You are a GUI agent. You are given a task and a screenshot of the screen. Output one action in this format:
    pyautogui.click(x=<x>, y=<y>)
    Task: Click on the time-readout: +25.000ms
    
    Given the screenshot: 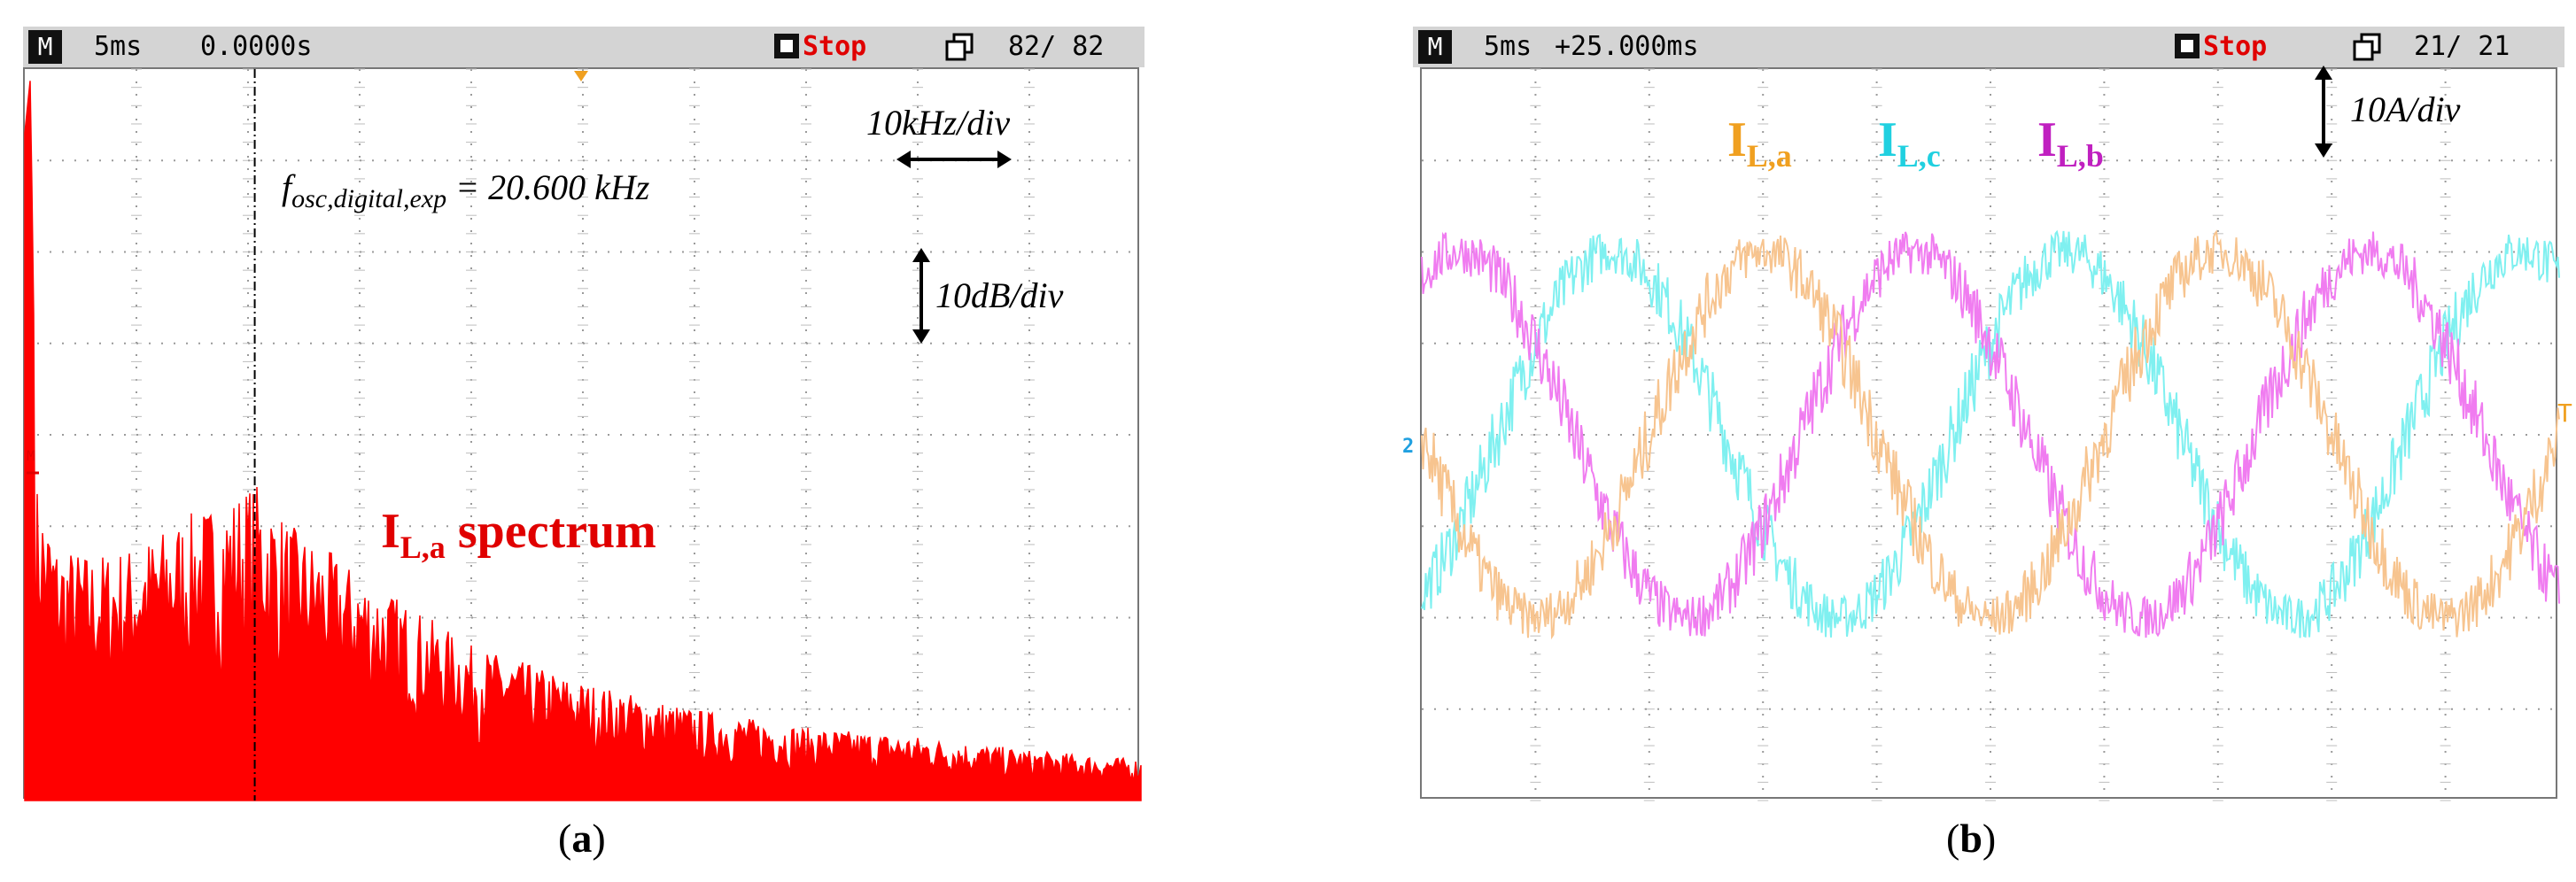 What is the action you would take?
    pyautogui.click(x=1627, y=46)
    